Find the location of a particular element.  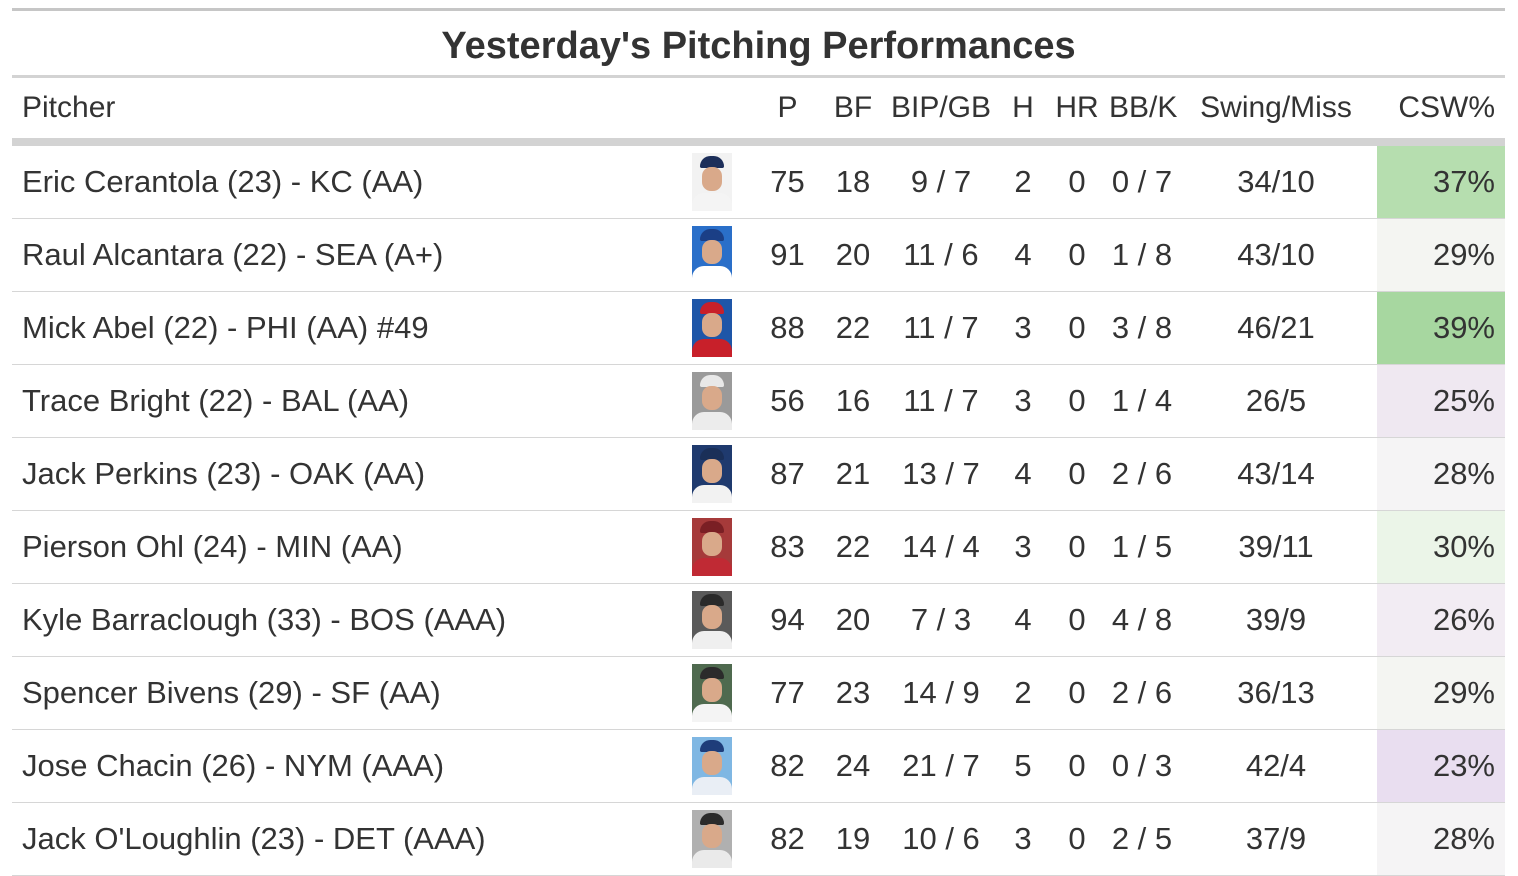

csw-cell: 23% is located at coordinates (1441, 766).